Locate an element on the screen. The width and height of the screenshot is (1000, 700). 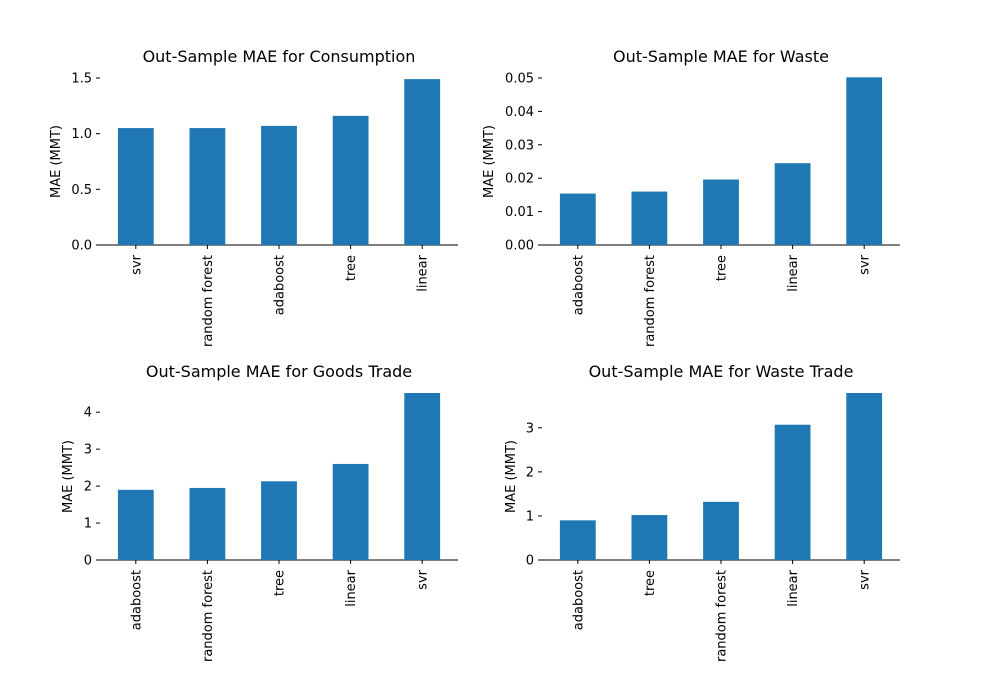
y-tick-label: 0.01 is located at coordinates (519, 212).